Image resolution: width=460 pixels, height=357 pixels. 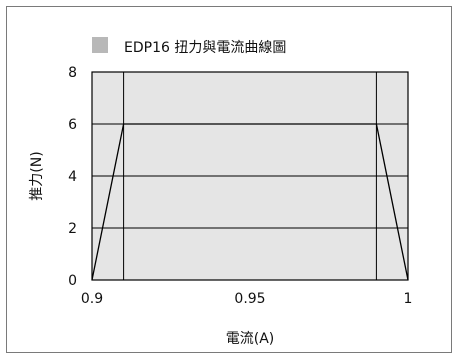 I want to click on x-tick-labels: 0.9 0.95 1, so click(x=247, y=299).